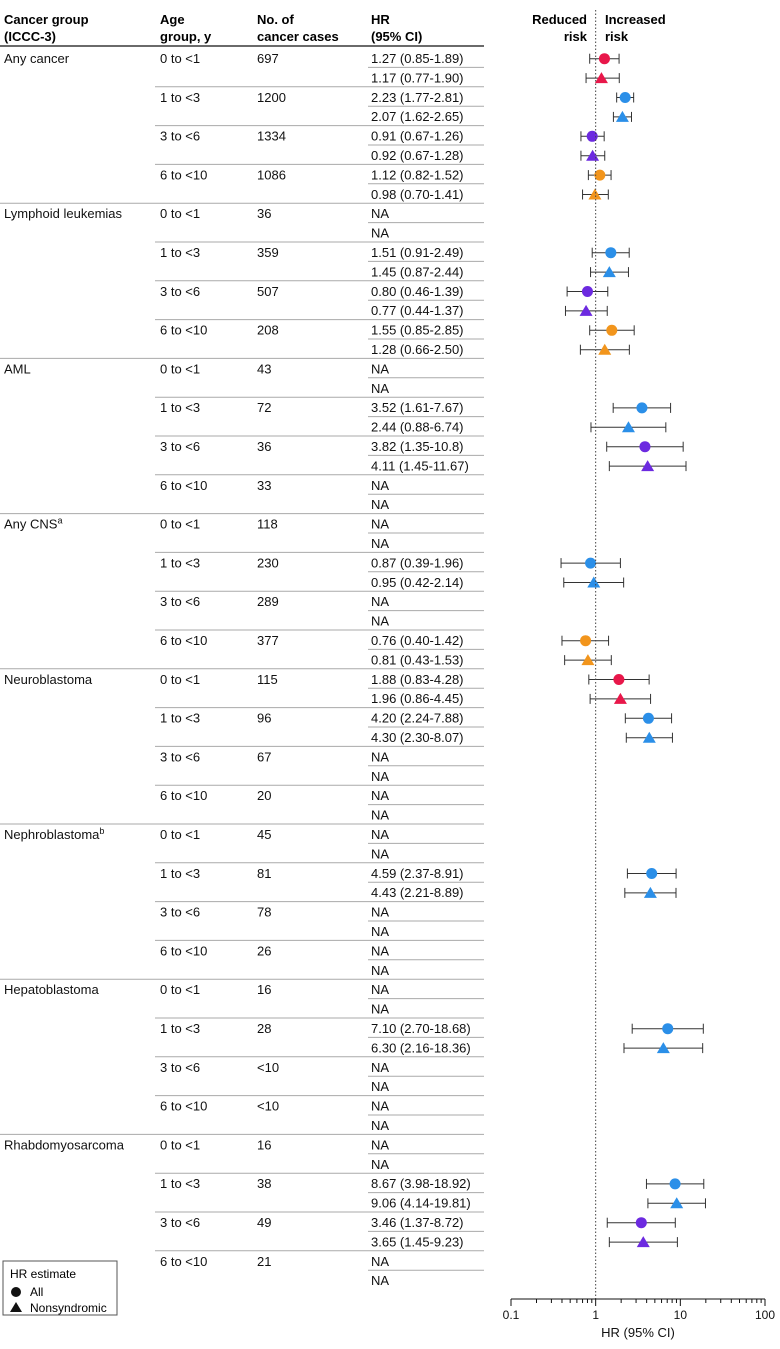 The height and width of the screenshot is (1349, 780). What do you see at coordinates (417, 698) in the screenshot?
I see `hr-label: 1.96 (0.86-4.45)` at bounding box center [417, 698].